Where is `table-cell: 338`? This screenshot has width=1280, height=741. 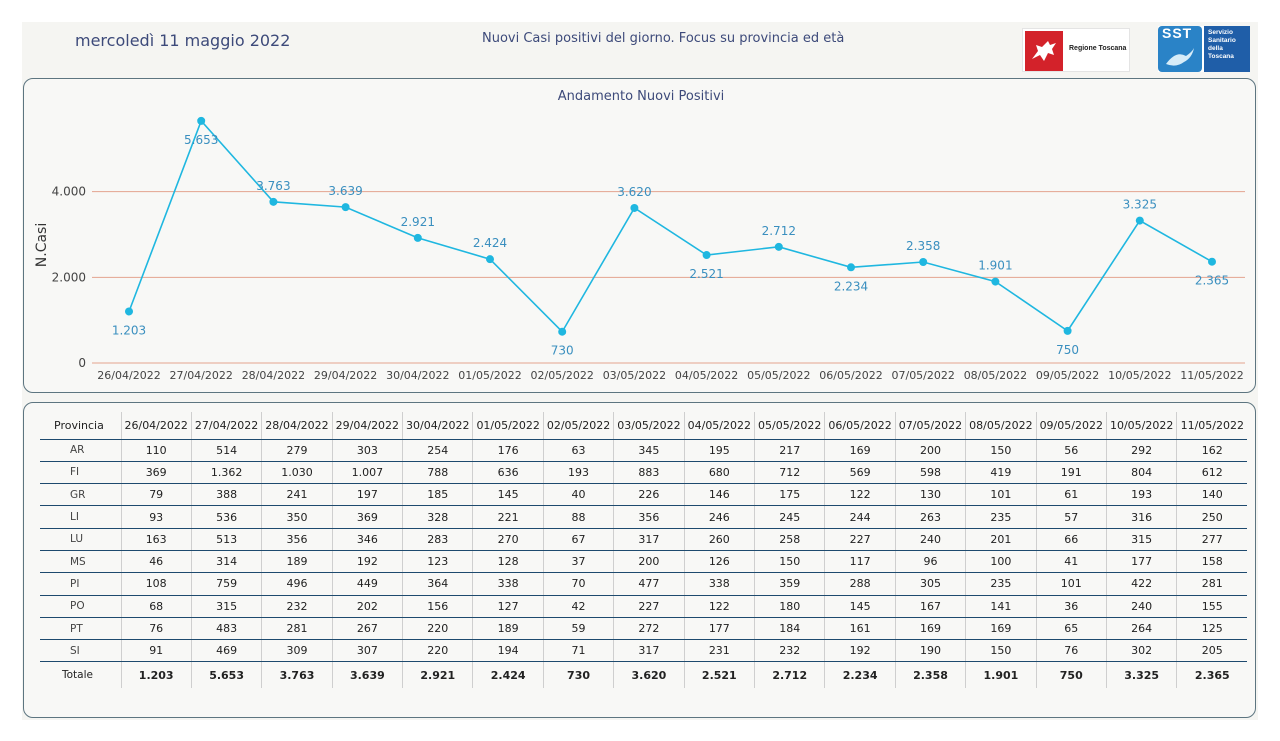 table-cell: 338 is located at coordinates (508, 584).